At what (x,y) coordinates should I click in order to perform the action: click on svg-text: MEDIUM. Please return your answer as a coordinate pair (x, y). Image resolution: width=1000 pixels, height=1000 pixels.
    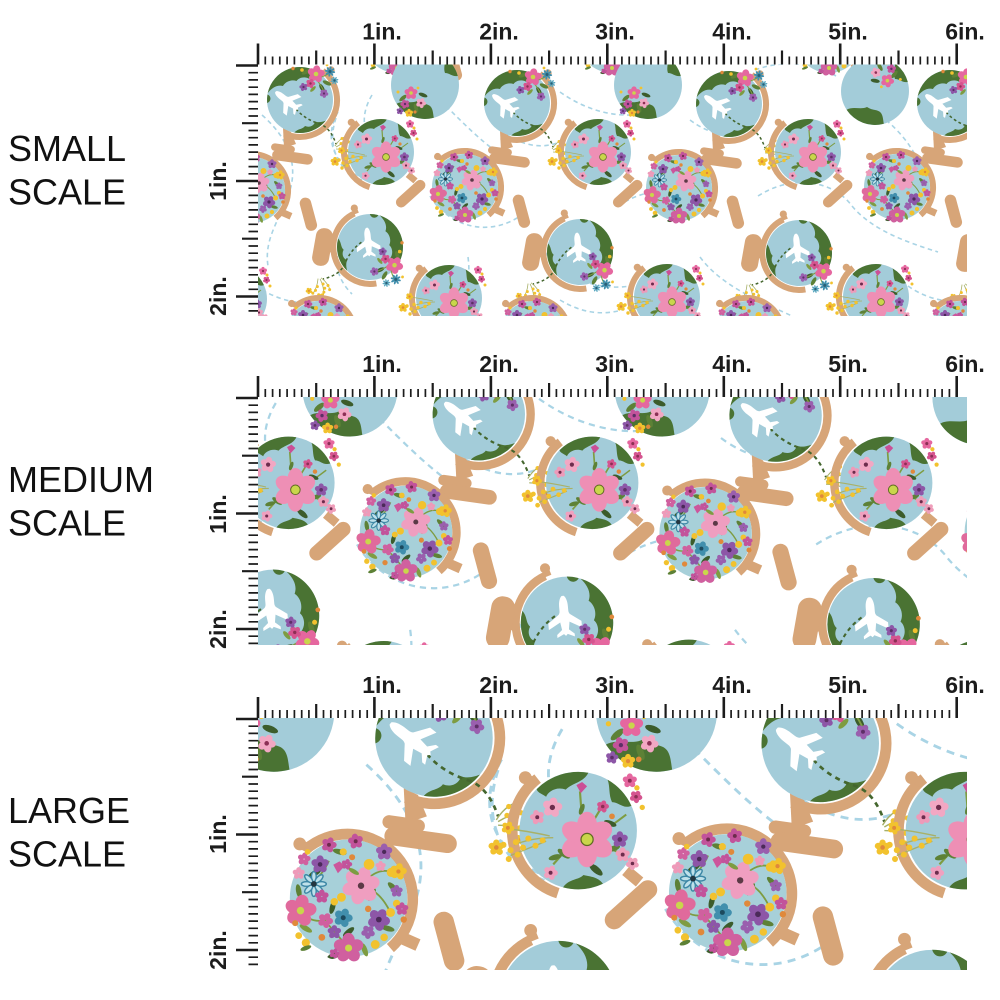
    Looking at the image, I should click on (81, 479).